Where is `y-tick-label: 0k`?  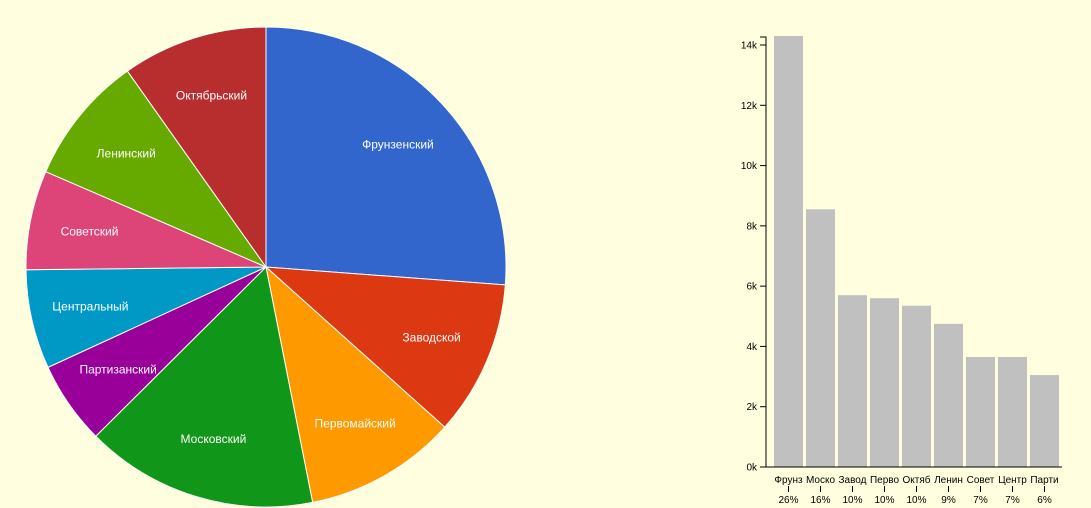
y-tick-label: 0k is located at coordinates (752, 468).